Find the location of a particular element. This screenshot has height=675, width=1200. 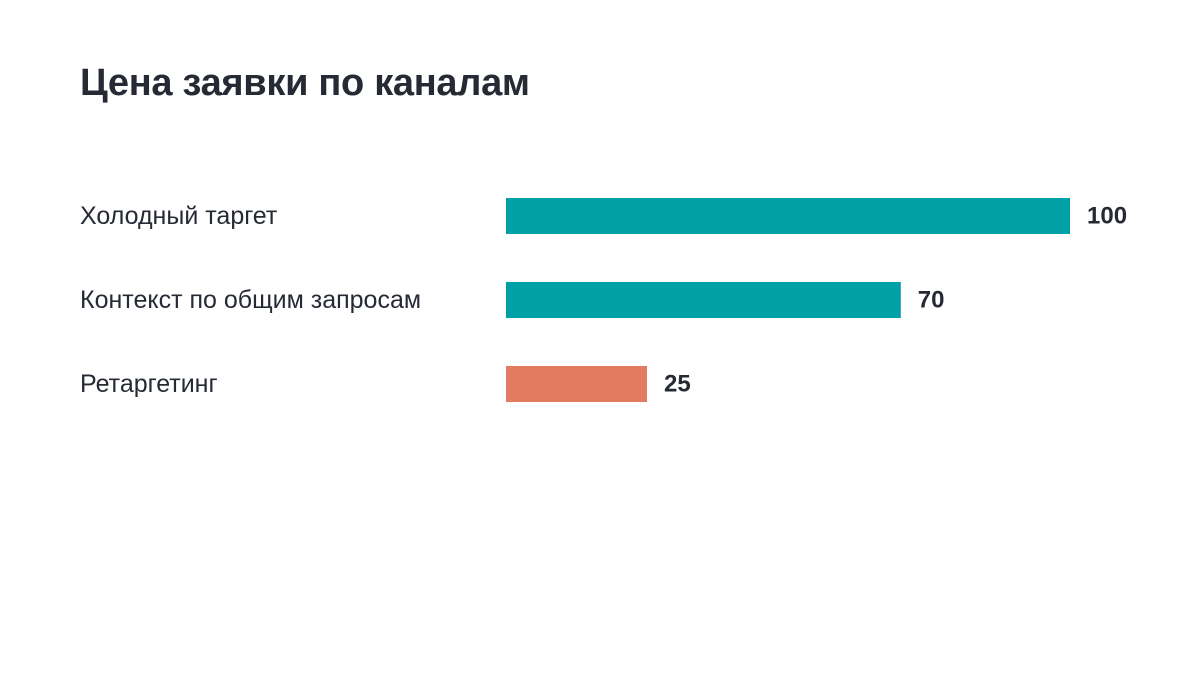

category-label: Контекст по общим запросам is located at coordinates (250, 300).